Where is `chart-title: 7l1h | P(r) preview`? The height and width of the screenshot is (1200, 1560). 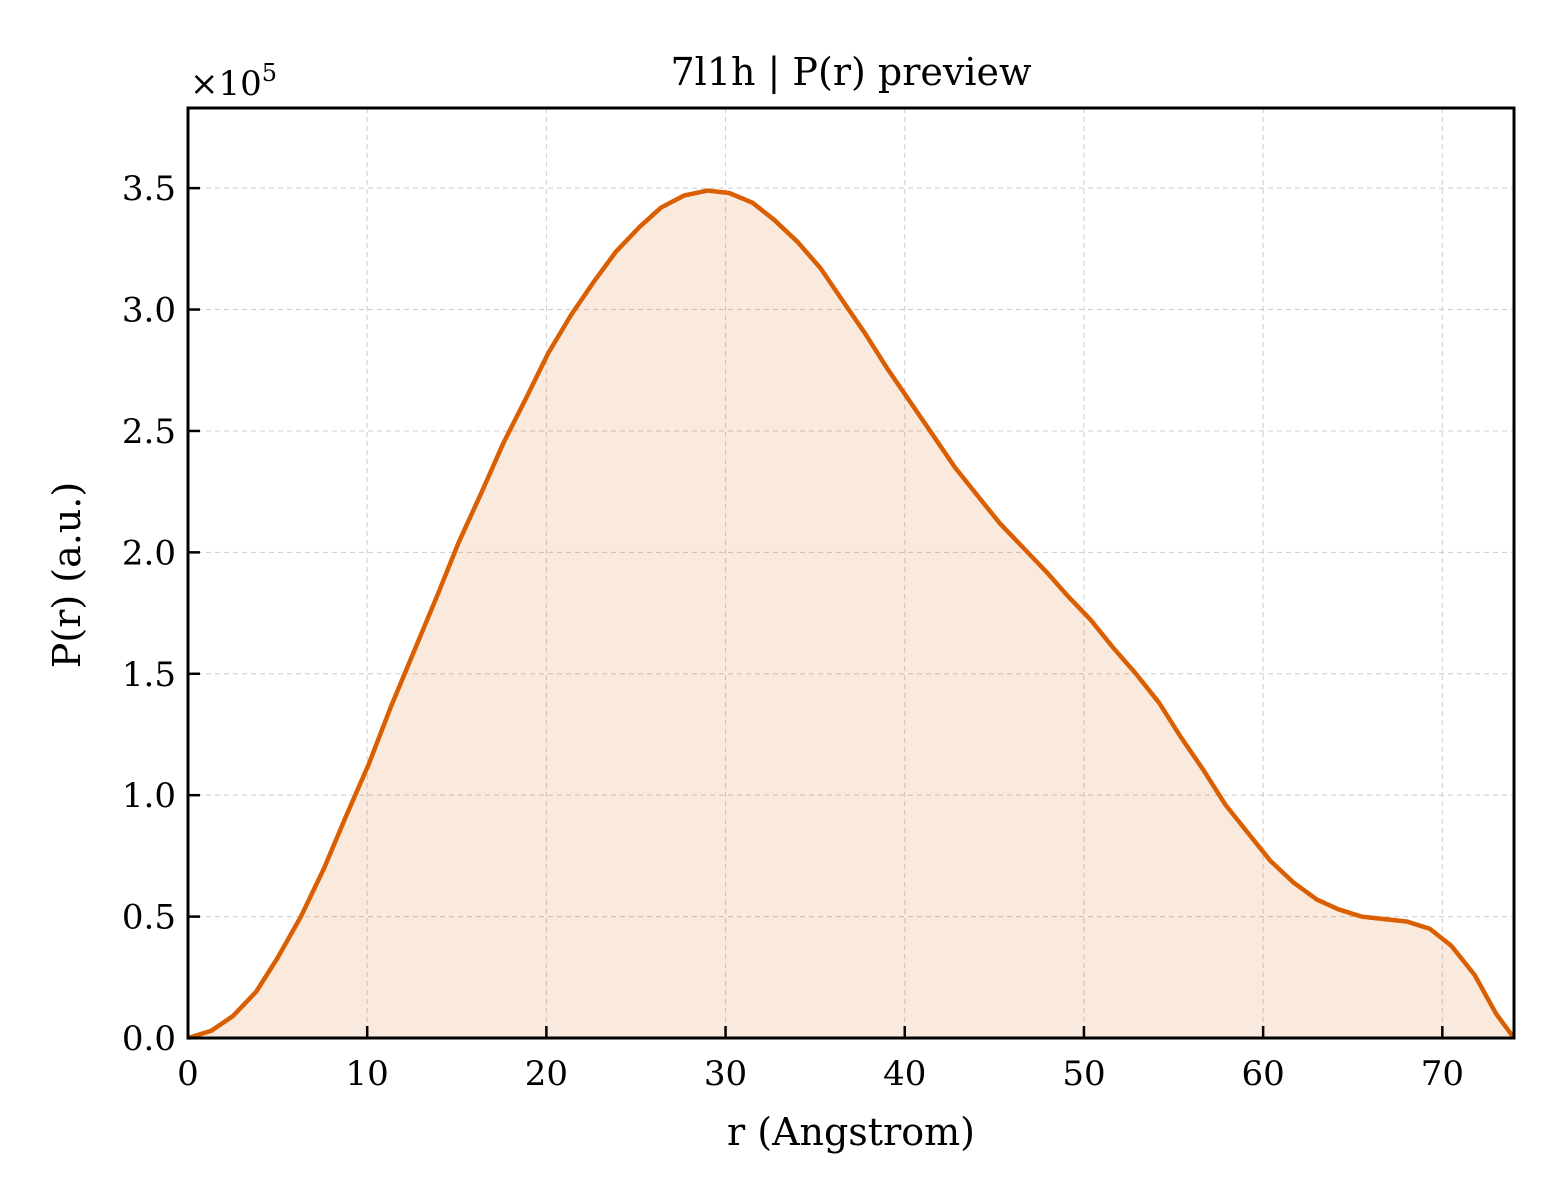 chart-title: 7l1h | P(r) preview is located at coordinates (850, 72).